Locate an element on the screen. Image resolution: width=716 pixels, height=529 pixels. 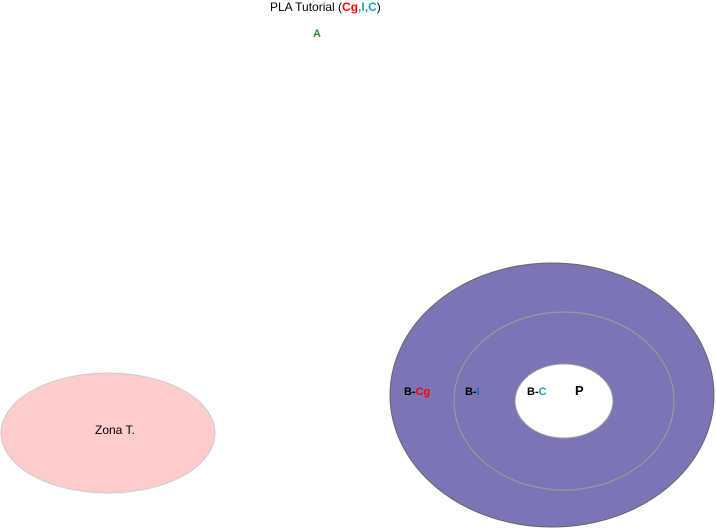
outer-ring-label: B-Cg is located at coordinates (417, 392).